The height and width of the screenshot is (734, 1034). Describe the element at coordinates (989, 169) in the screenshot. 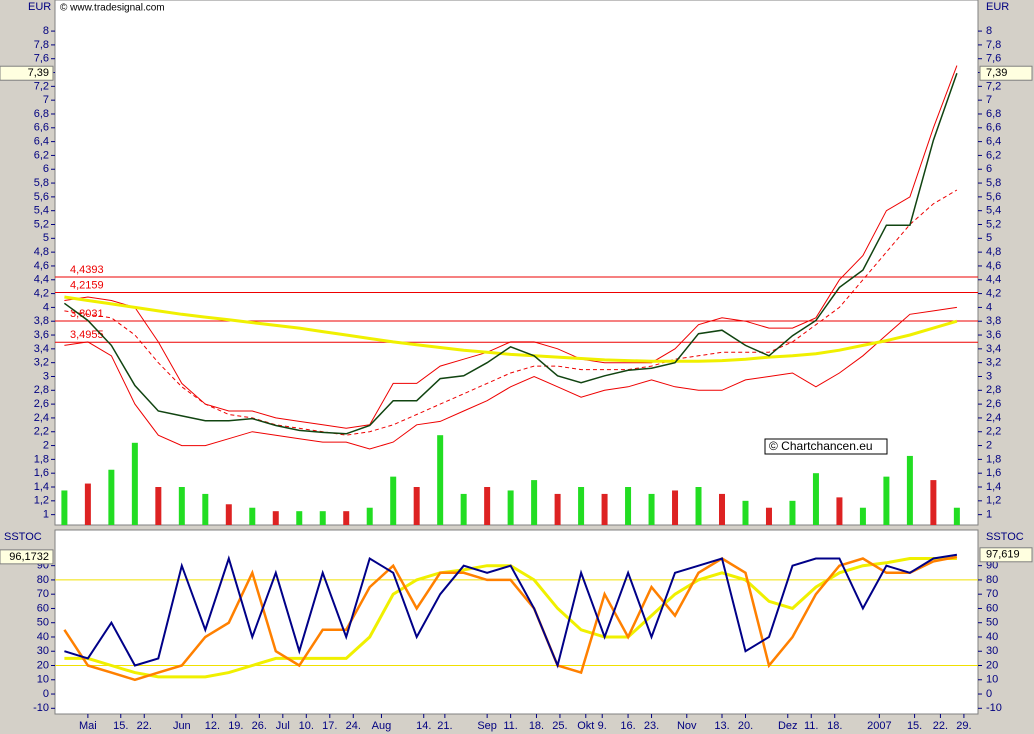

I see `y-tick-label: 6` at that location.